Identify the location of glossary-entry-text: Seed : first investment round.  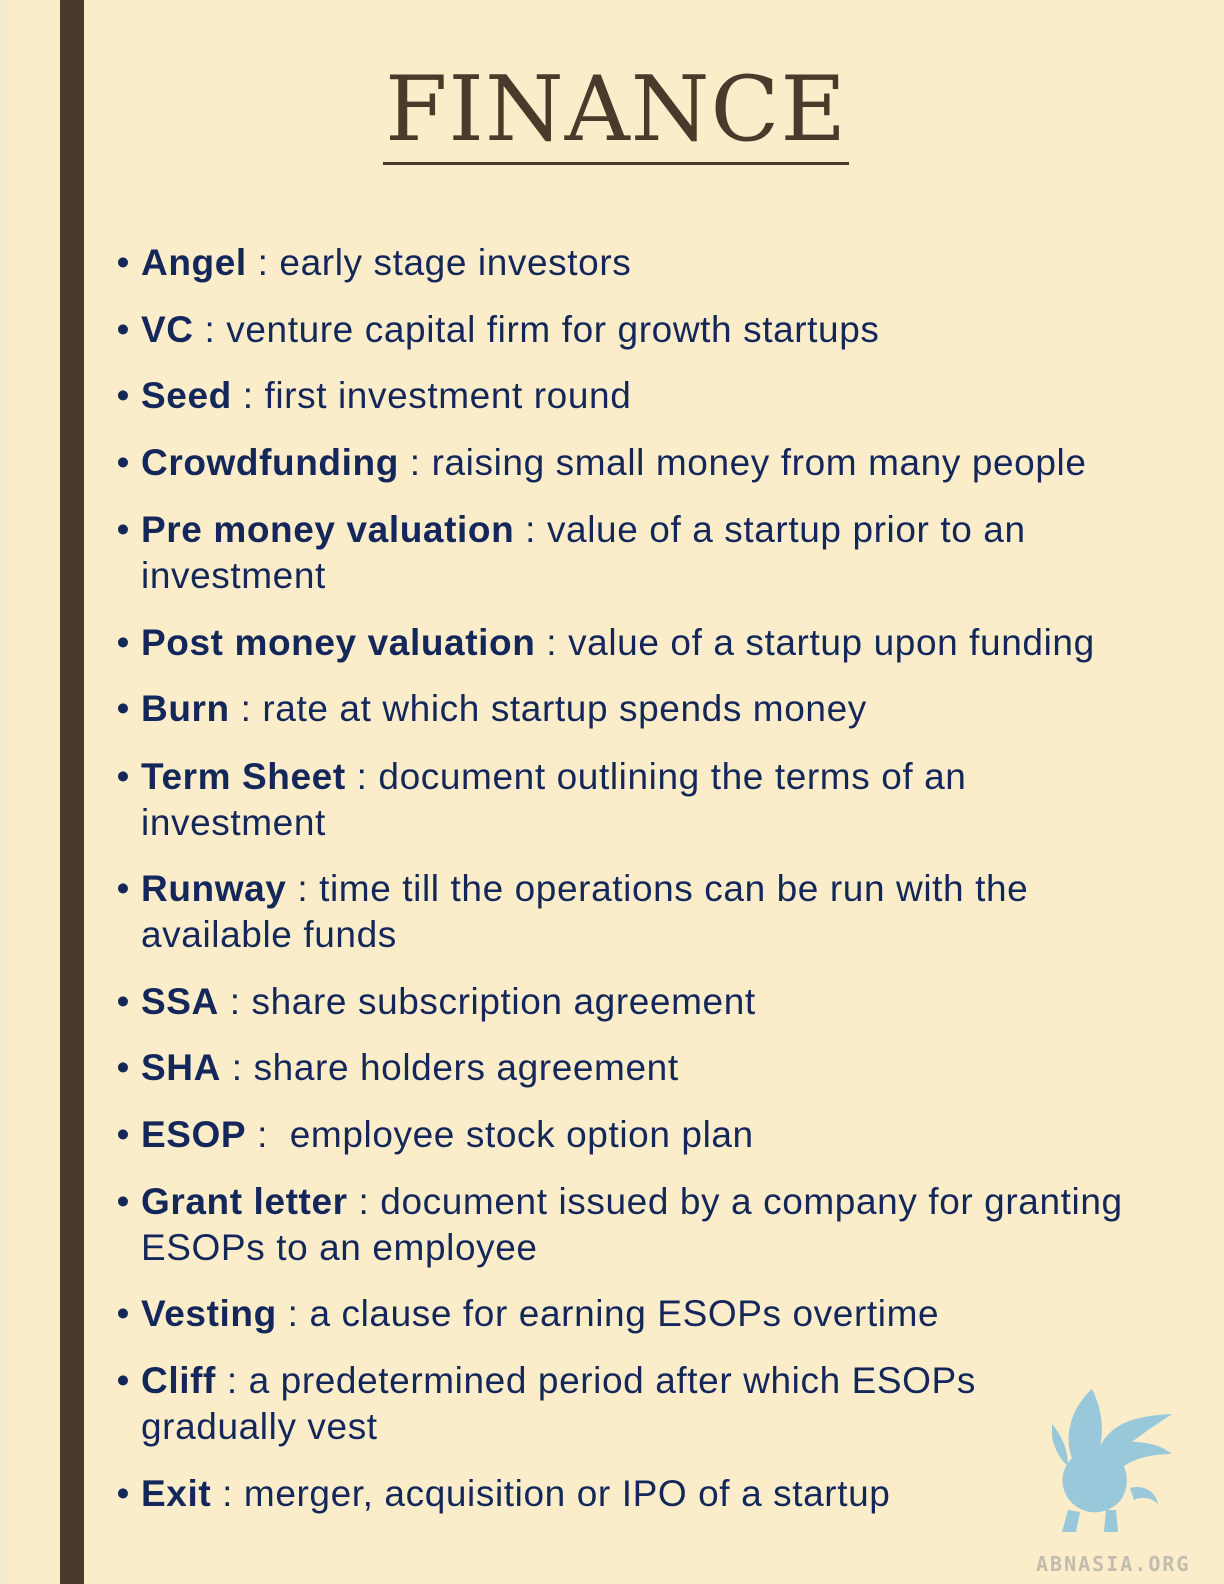
(633, 396).